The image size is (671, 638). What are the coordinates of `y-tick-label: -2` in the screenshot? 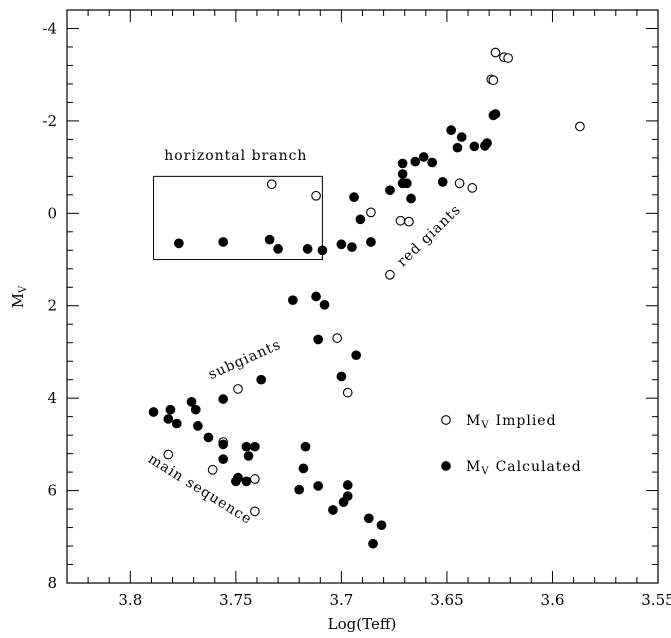 It's located at (49, 121).